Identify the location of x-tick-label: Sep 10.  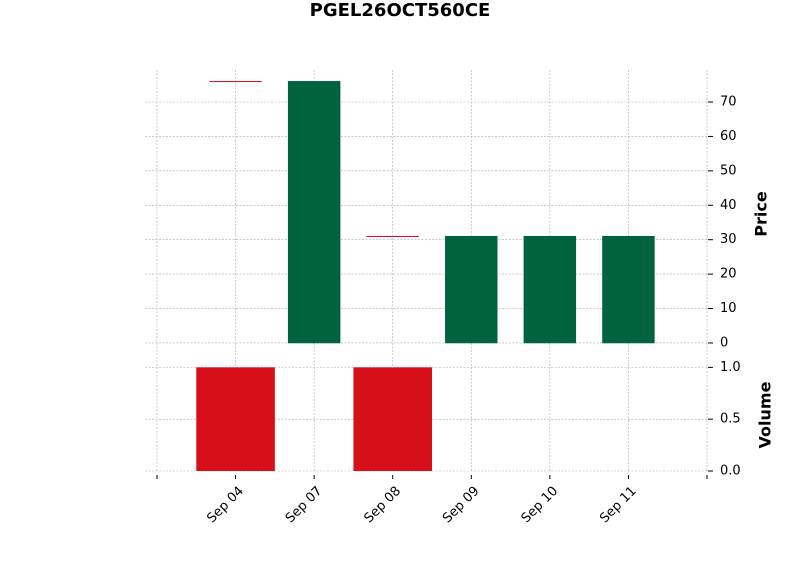
(540, 505).